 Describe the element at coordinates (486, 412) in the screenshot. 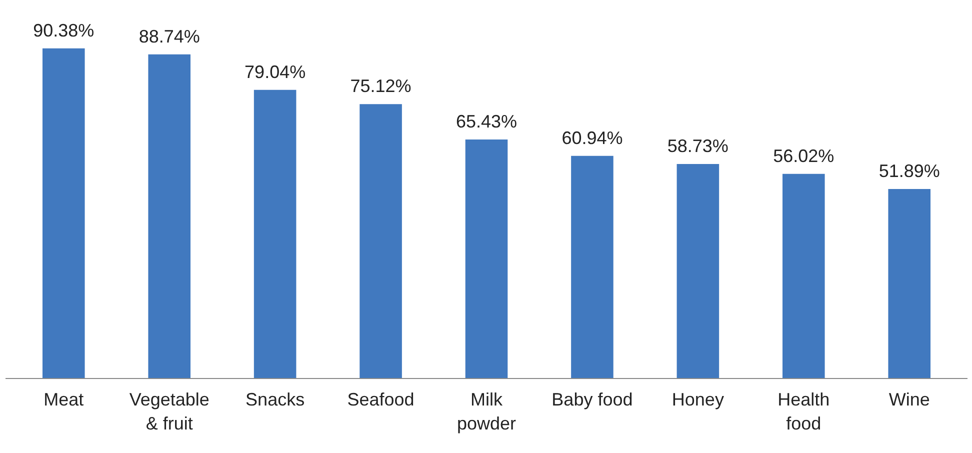

I see `x-tick-label: Milk powder` at that location.